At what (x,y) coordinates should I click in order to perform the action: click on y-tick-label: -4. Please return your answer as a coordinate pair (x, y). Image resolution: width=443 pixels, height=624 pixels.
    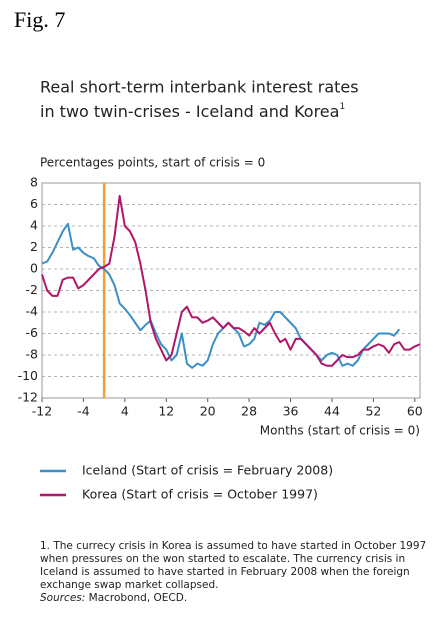
    Looking at the image, I should click on (32, 311).